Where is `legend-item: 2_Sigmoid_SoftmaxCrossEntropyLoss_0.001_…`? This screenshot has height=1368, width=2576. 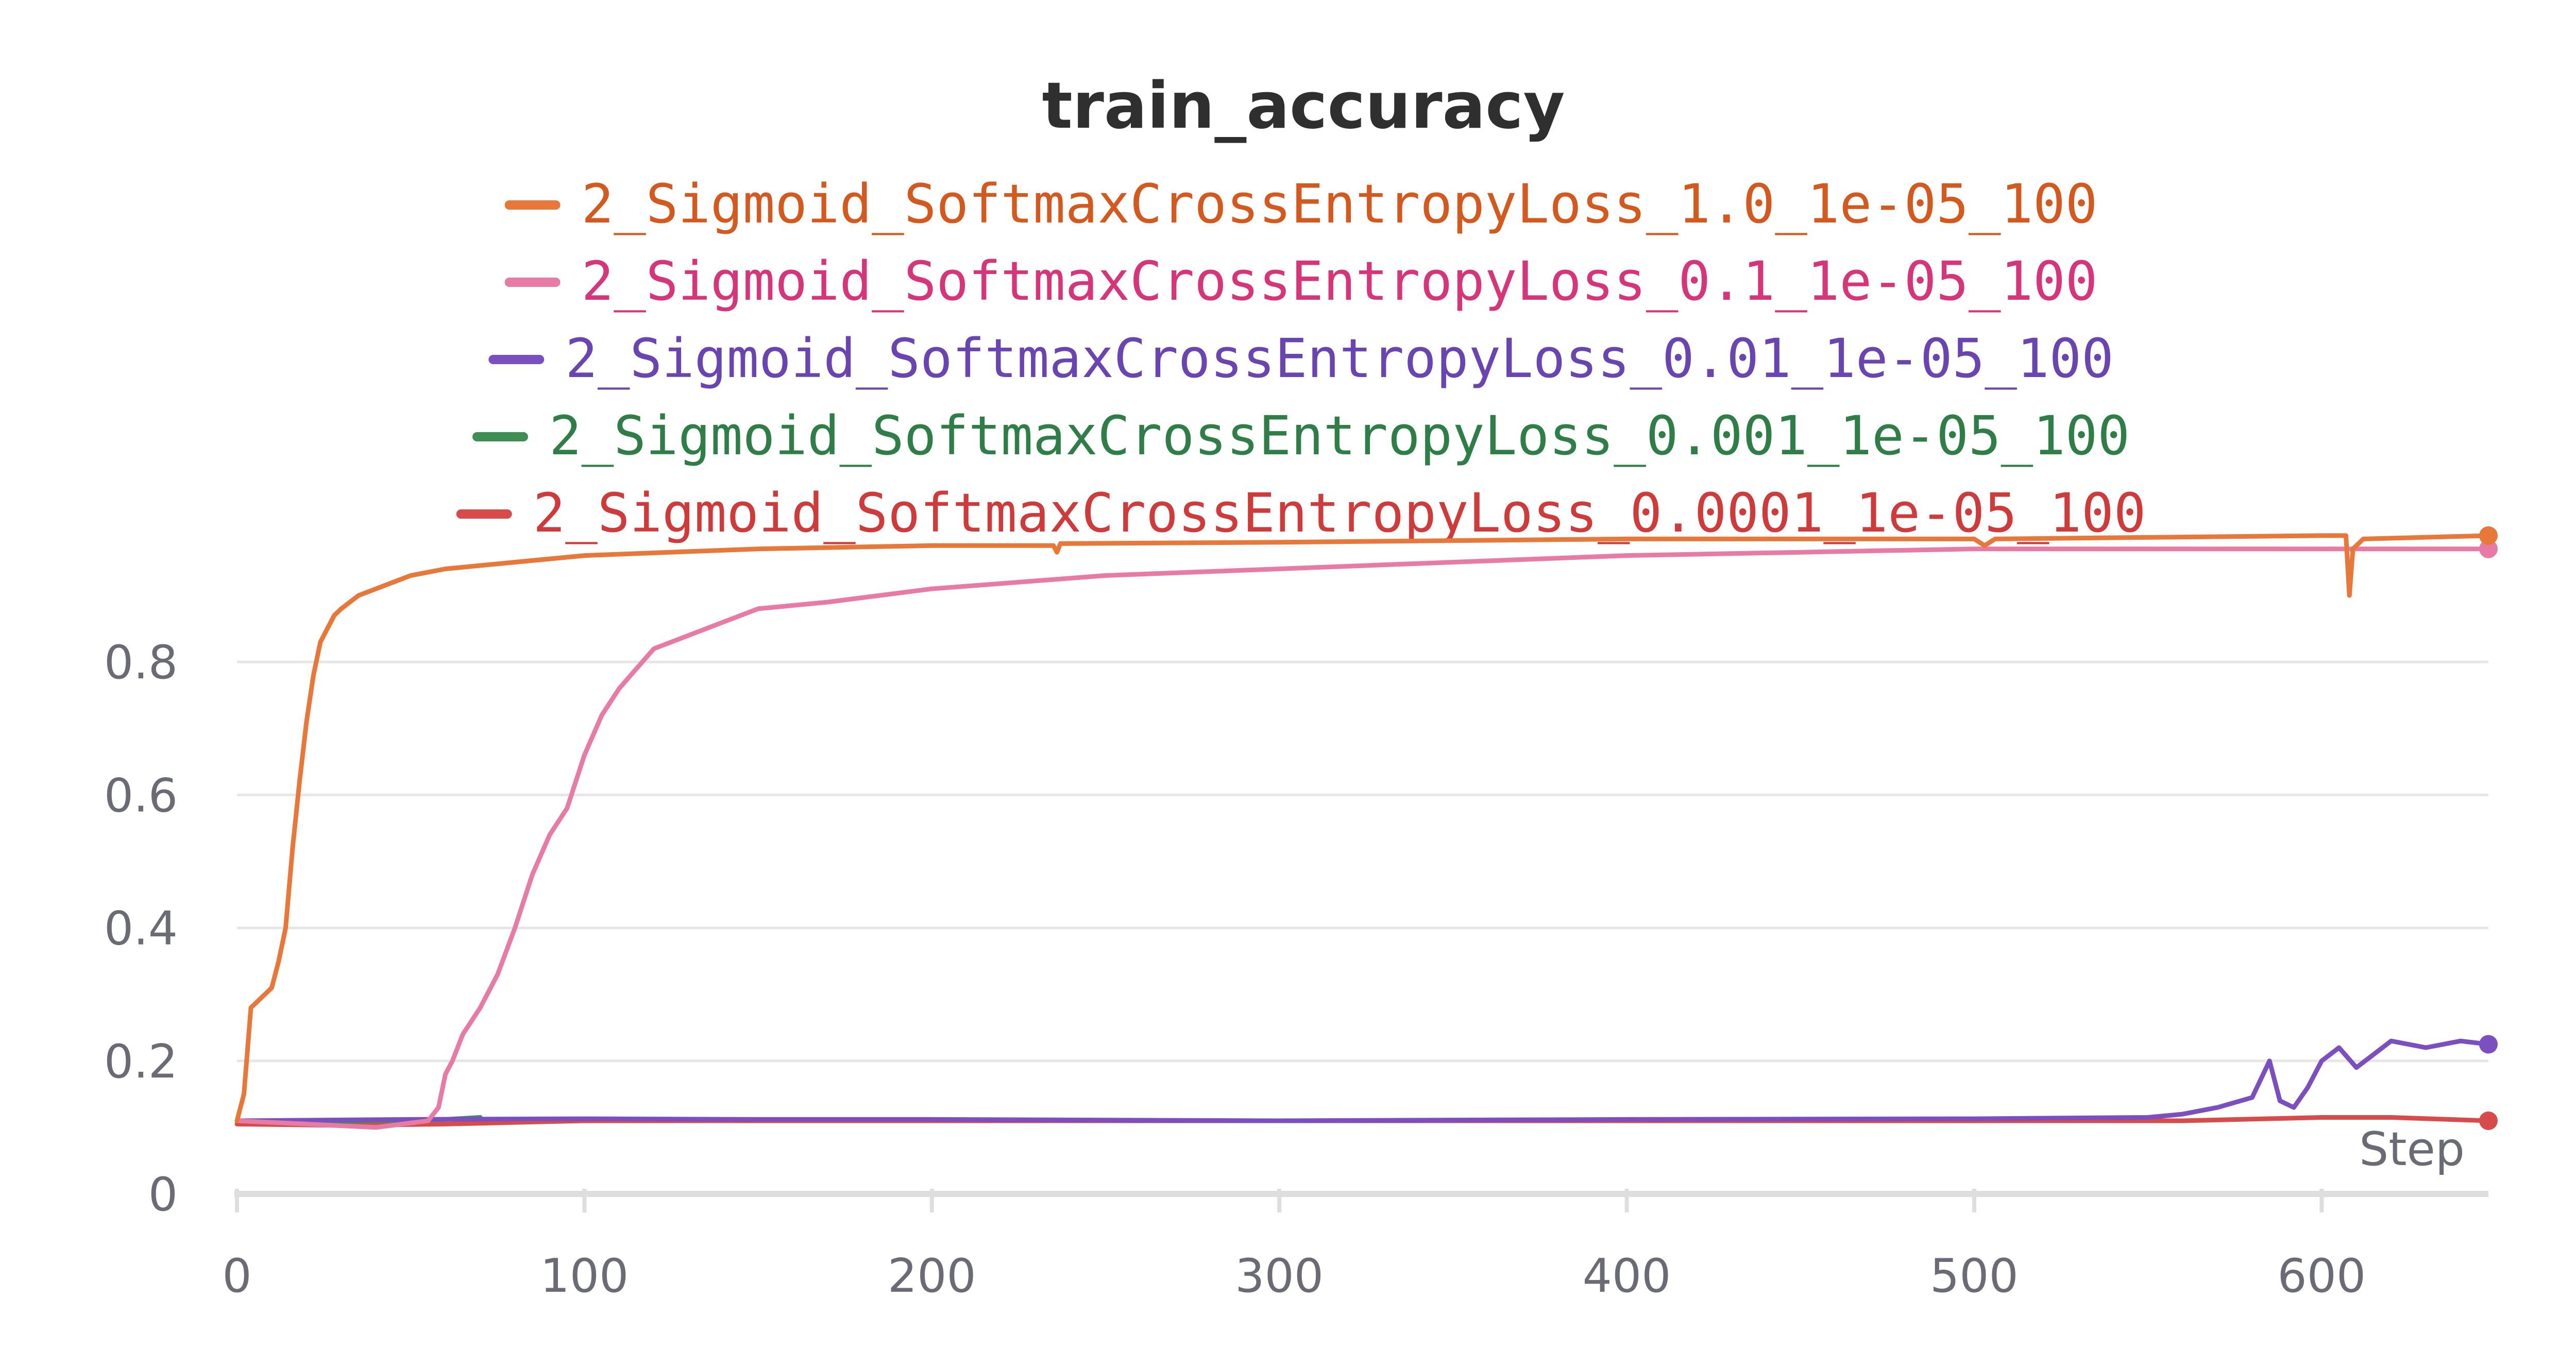
legend-item: 2_Sigmoid_SoftmaxCrossEntropyLoss_0.001_… is located at coordinates (1301, 435).